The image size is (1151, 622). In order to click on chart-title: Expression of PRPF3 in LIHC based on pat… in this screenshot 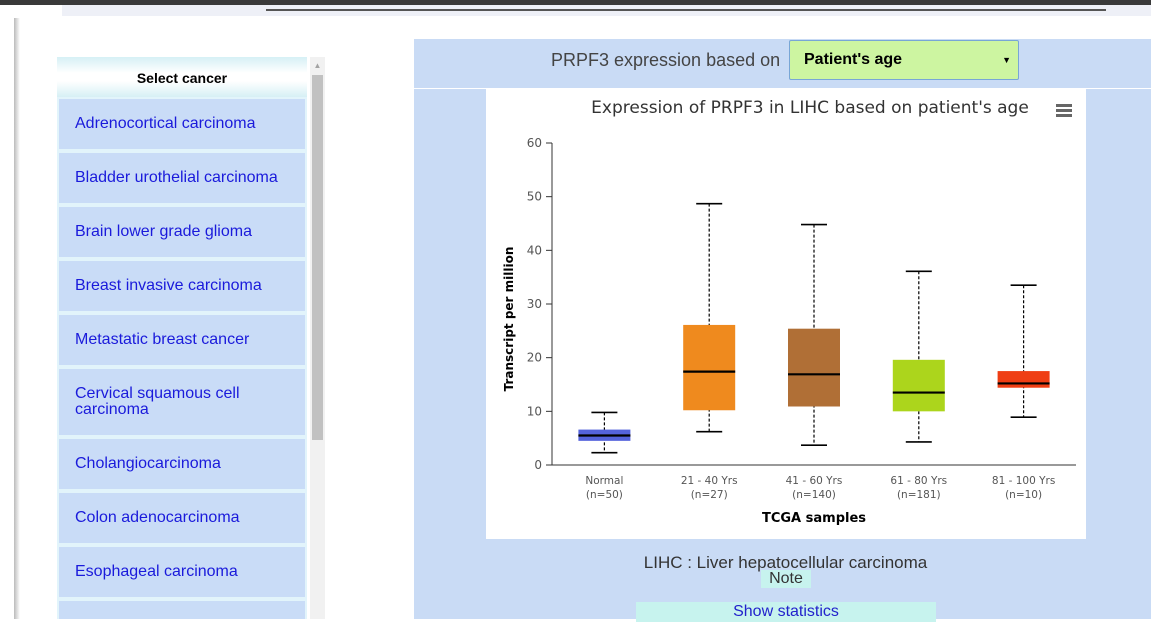, I will do `click(810, 108)`.